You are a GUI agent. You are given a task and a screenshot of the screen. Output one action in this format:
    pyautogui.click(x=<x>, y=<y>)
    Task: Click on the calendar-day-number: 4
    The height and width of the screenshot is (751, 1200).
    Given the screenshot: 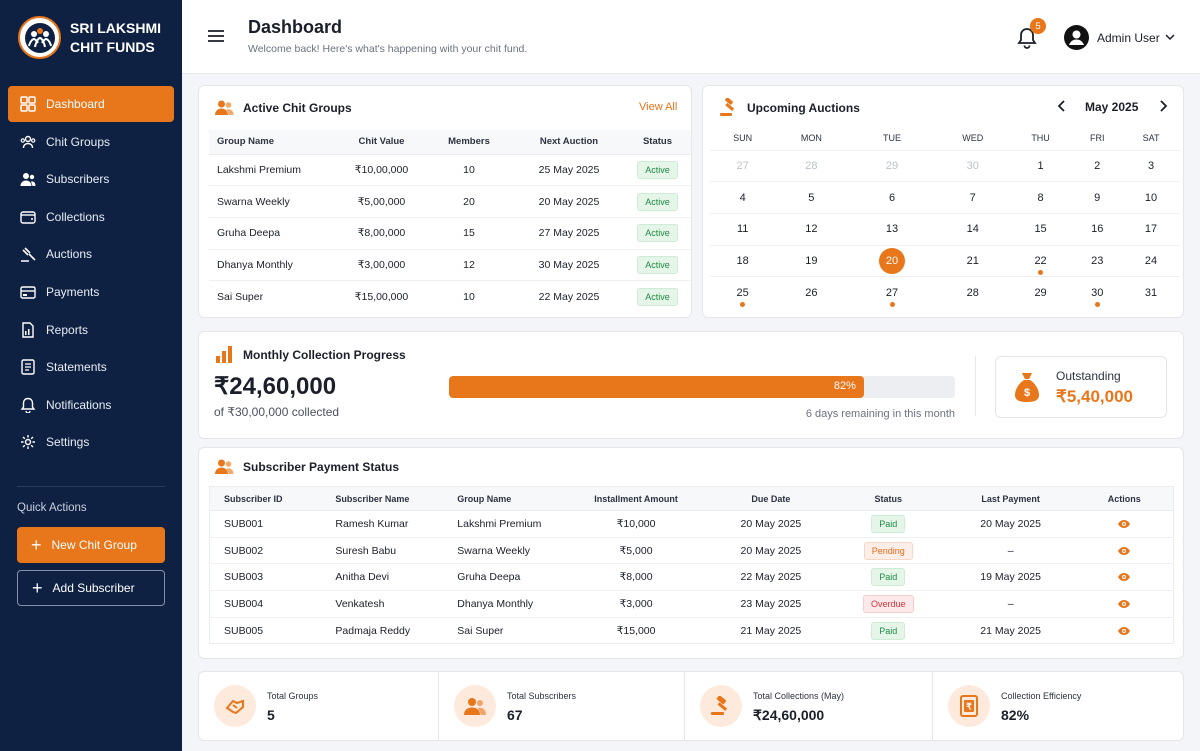 What is the action you would take?
    pyautogui.click(x=742, y=197)
    